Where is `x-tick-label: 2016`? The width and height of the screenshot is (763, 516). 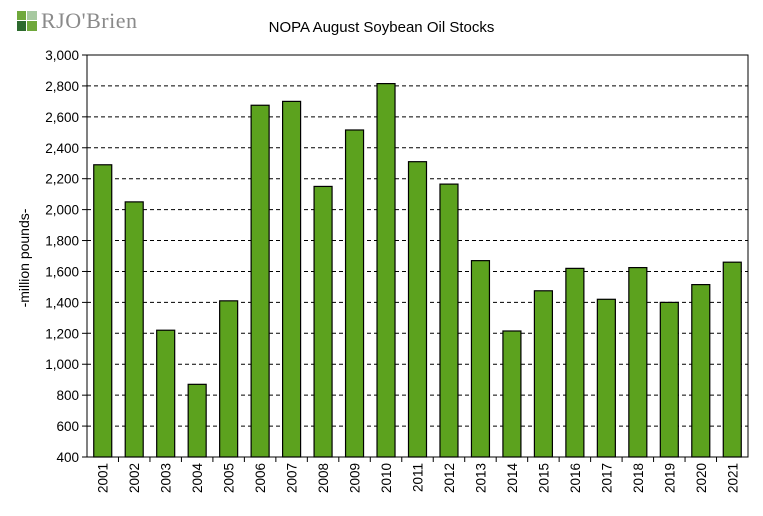
x-tick-label: 2016 is located at coordinates (575, 478).